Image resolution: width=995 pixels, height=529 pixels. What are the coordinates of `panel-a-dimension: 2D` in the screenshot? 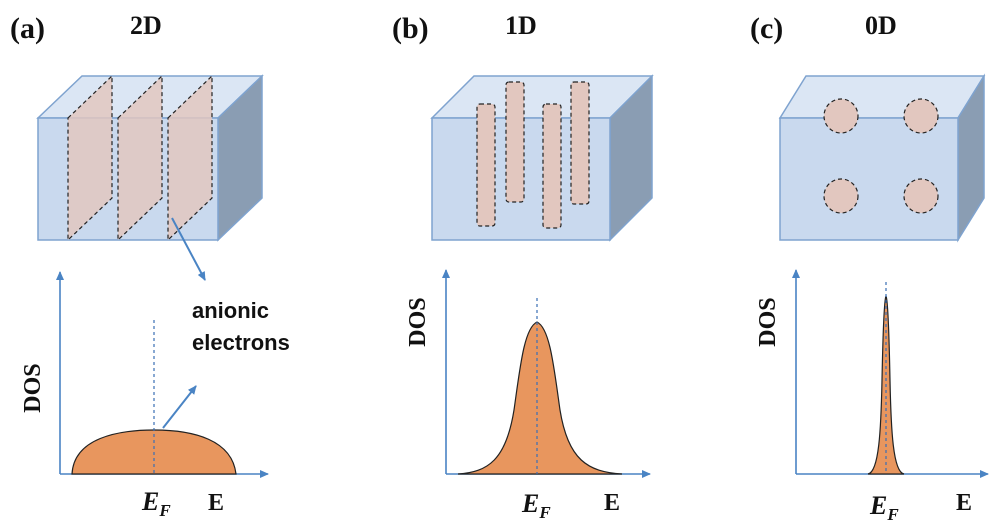 It's located at (146, 25).